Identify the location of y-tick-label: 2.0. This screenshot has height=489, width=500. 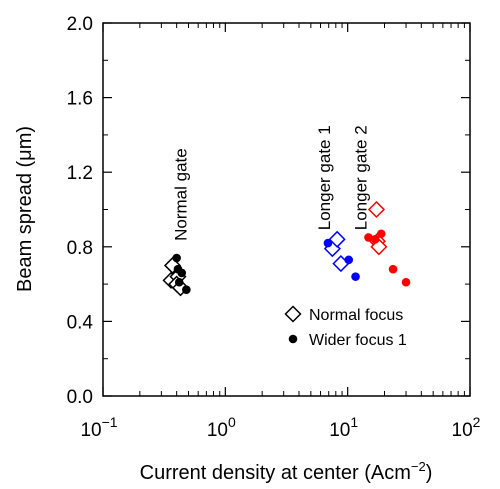
(80, 24).